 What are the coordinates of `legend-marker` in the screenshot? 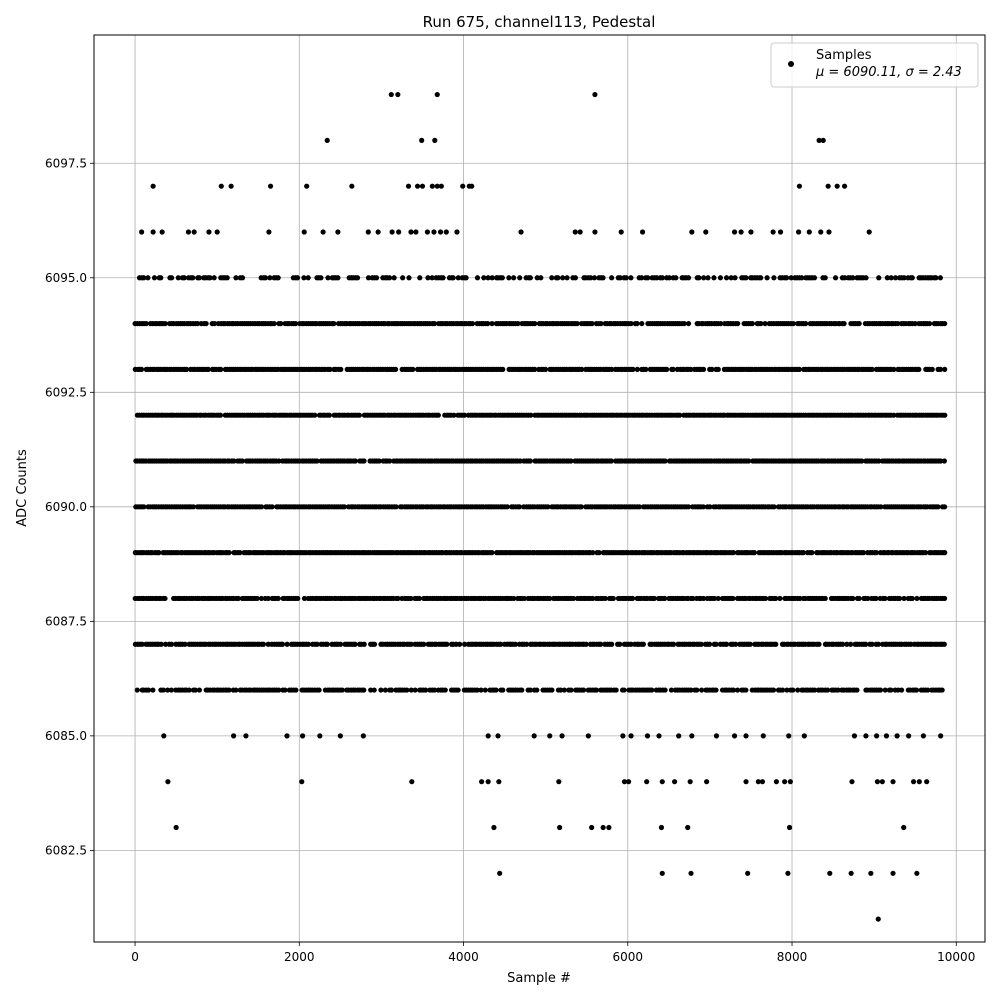 It's located at (791, 64).